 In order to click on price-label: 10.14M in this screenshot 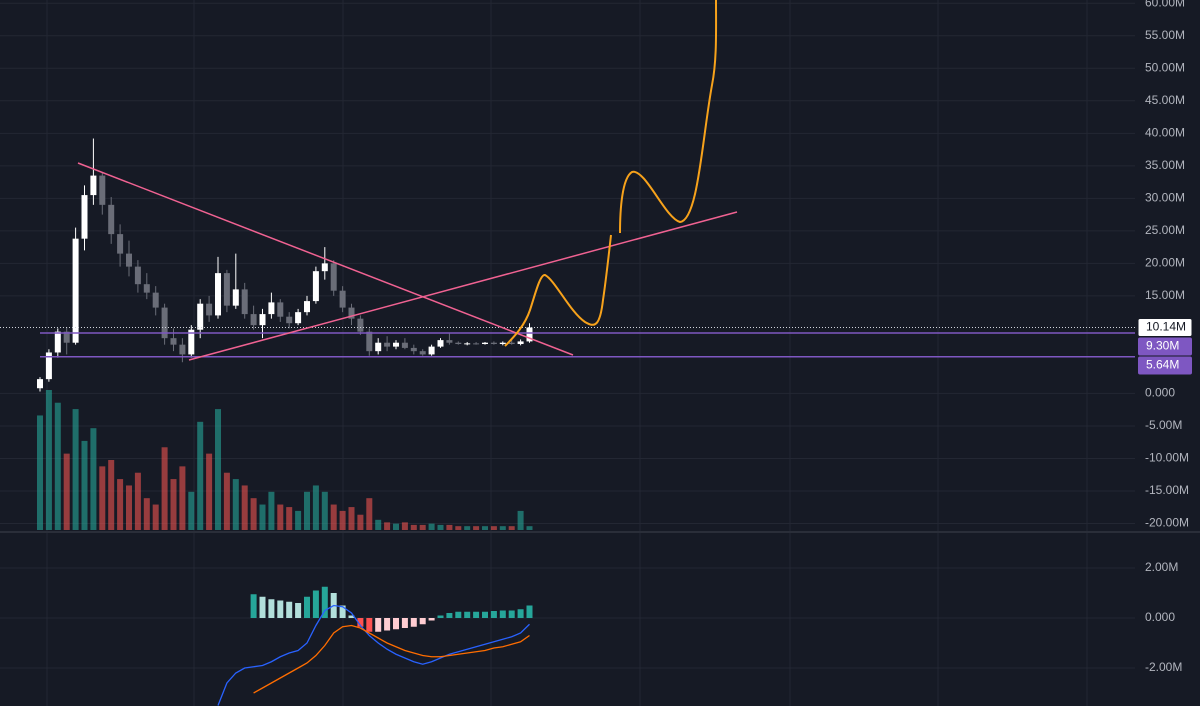, I will do `click(1166, 327)`.